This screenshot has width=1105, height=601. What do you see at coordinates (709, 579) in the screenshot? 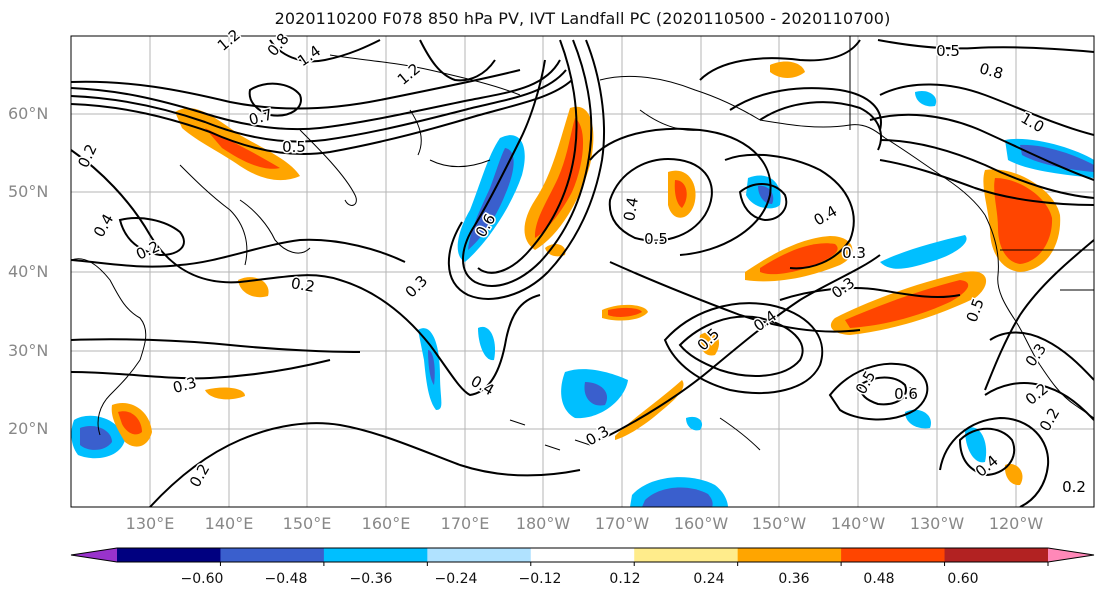
I see `colorbar-tick-label: 0.24` at bounding box center [709, 579].